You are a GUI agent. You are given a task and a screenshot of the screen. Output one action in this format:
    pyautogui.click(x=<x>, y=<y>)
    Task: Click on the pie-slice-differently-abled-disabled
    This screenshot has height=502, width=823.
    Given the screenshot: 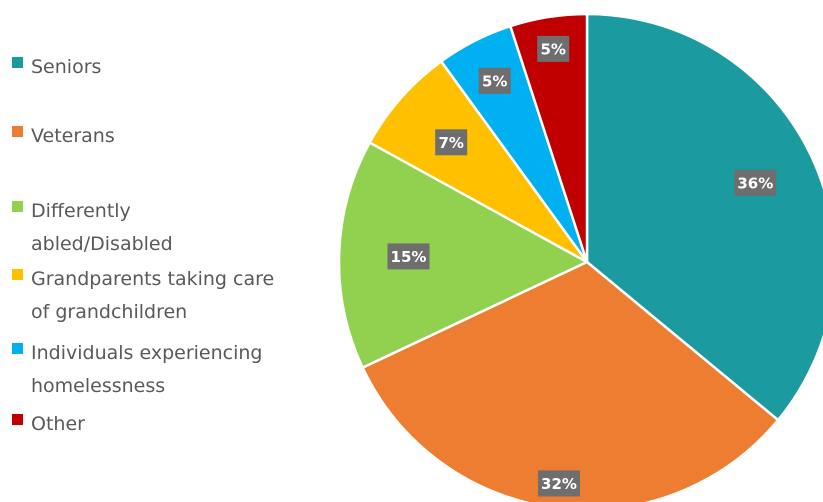 What is the action you would take?
    pyautogui.click(x=463, y=255)
    